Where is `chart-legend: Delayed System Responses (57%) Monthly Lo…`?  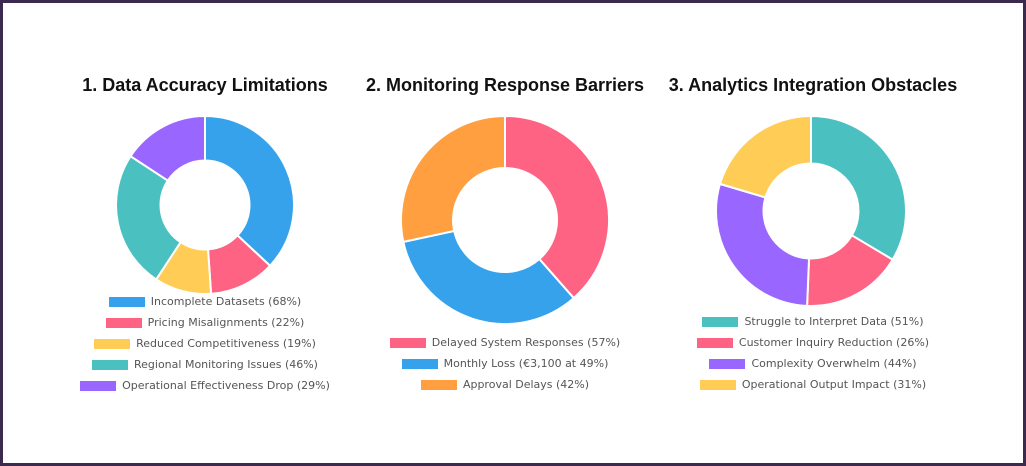 chart-legend: Delayed System Responses (57%) Monthly Lo… is located at coordinates (505, 363).